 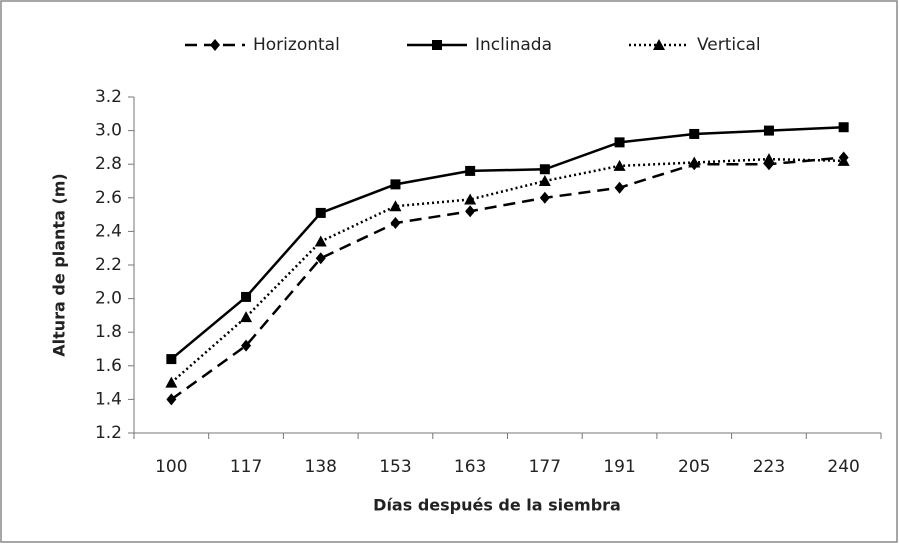 I want to click on legend-label: Vertical, so click(x=729, y=45).